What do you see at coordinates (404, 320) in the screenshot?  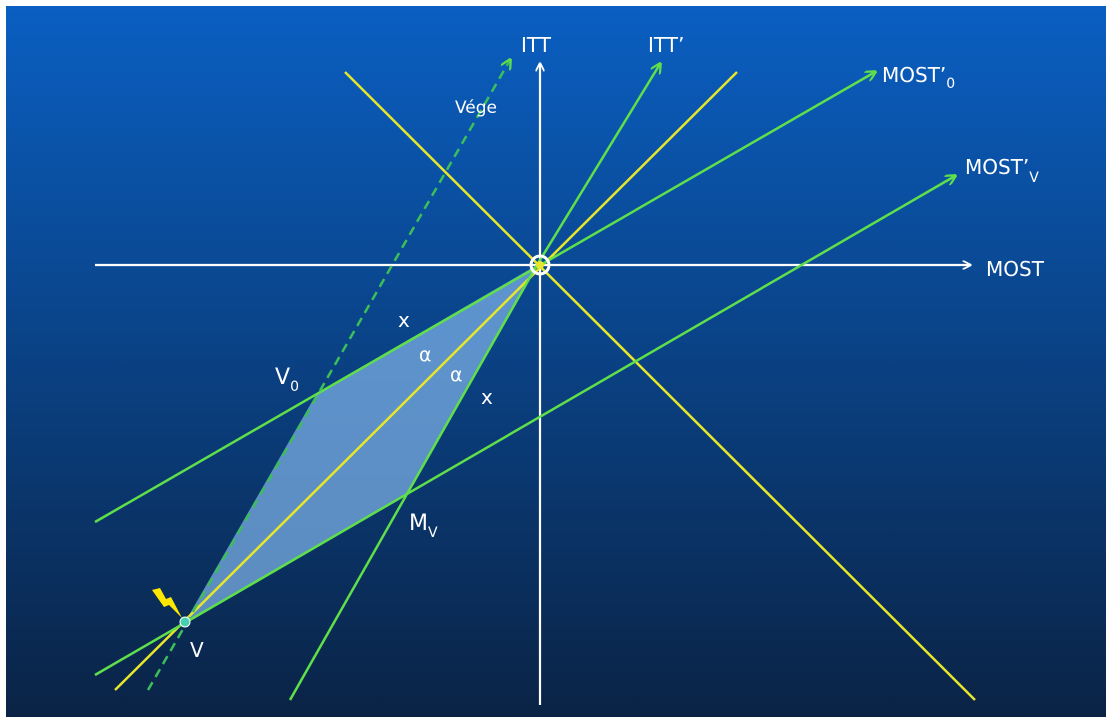 I see `label-x-upper: x` at bounding box center [404, 320].